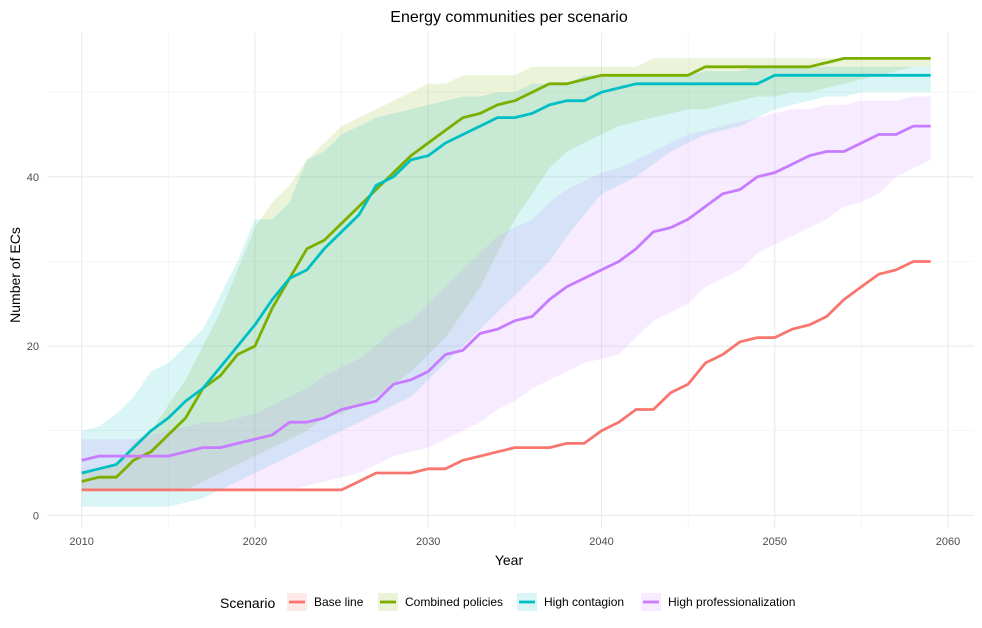 The image size is (982, 628). I want to click on y-axis-title: Number of ECs, so click(15, 275).